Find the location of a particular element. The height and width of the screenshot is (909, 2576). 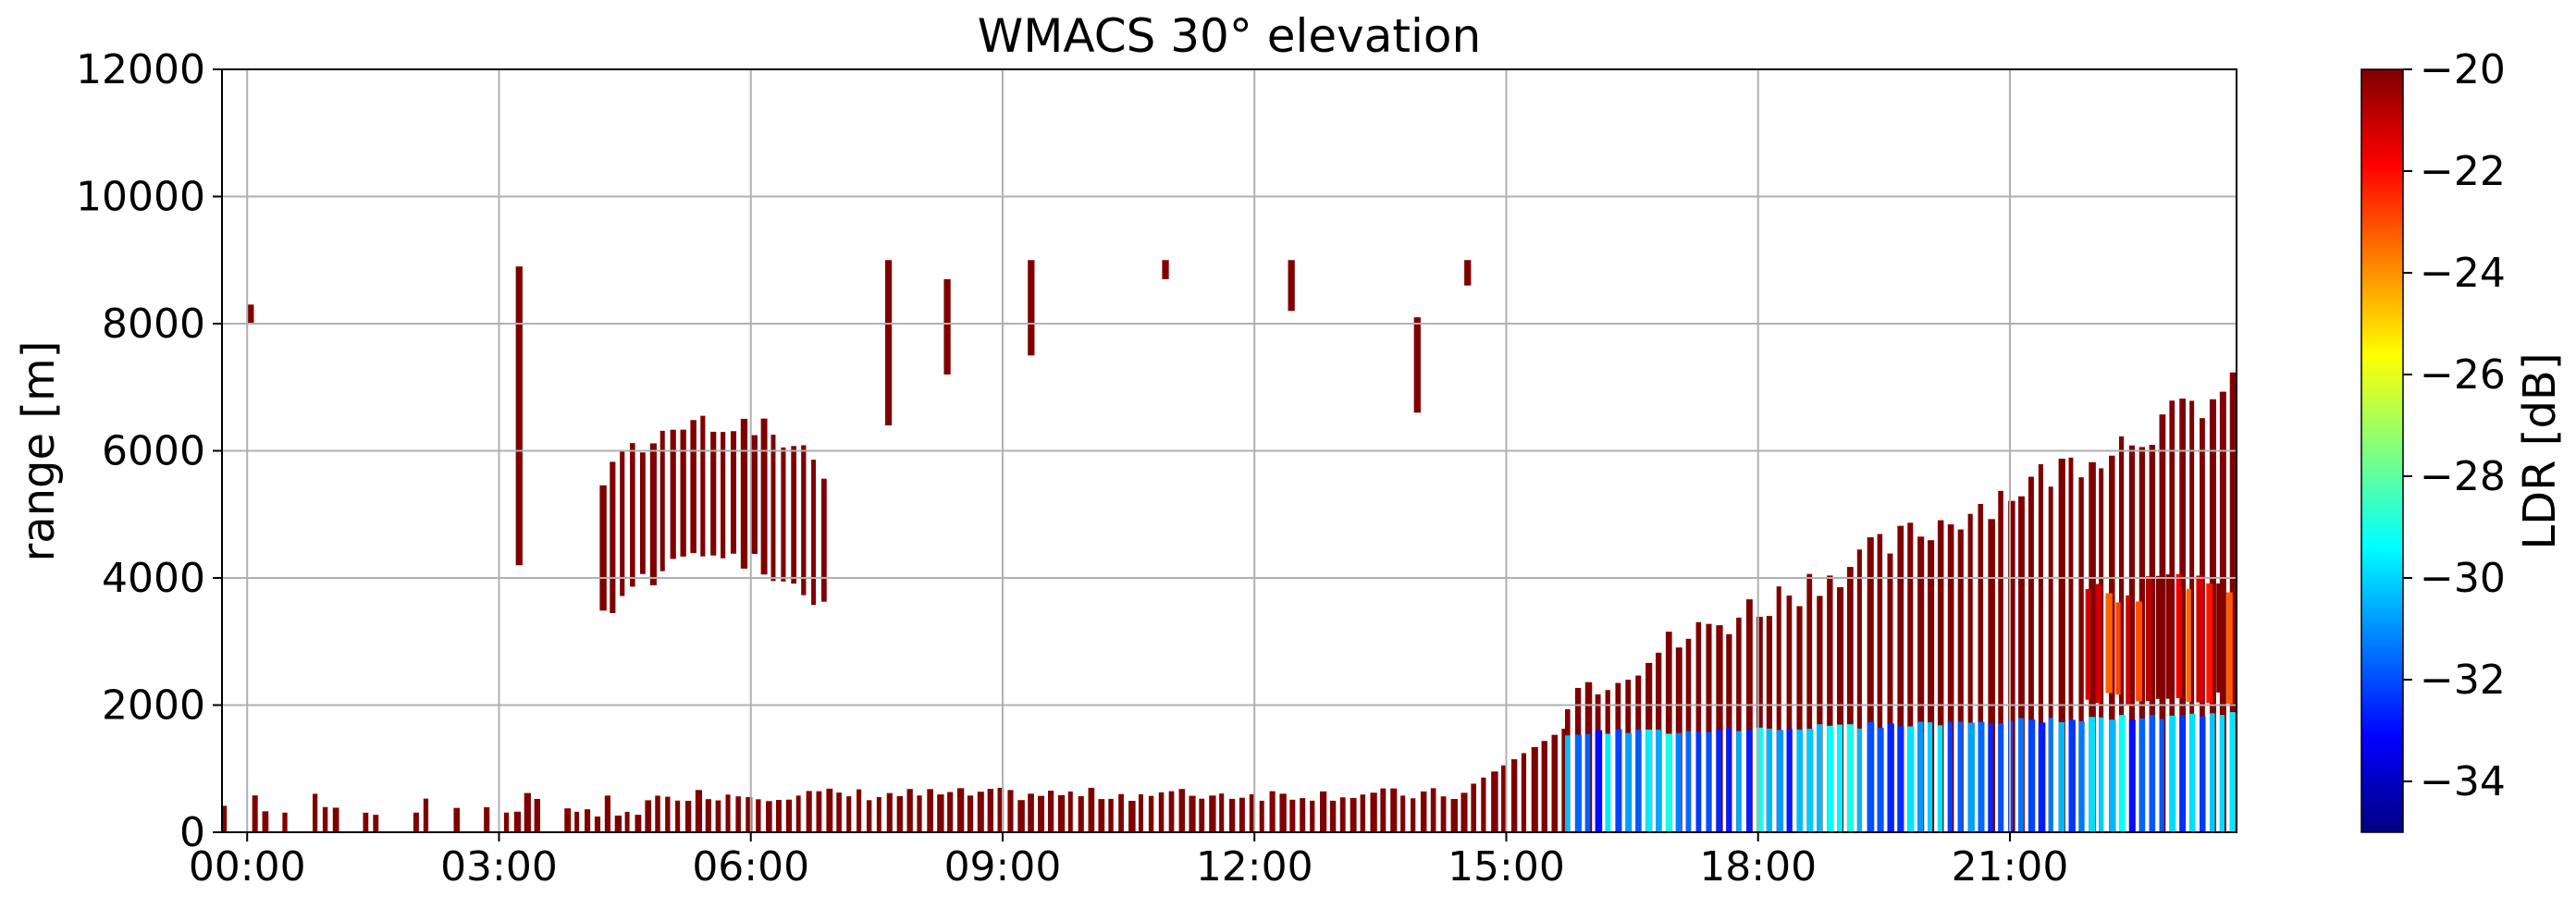

colorbar-tick-label: −30 is located at coordinates (2463, 578).